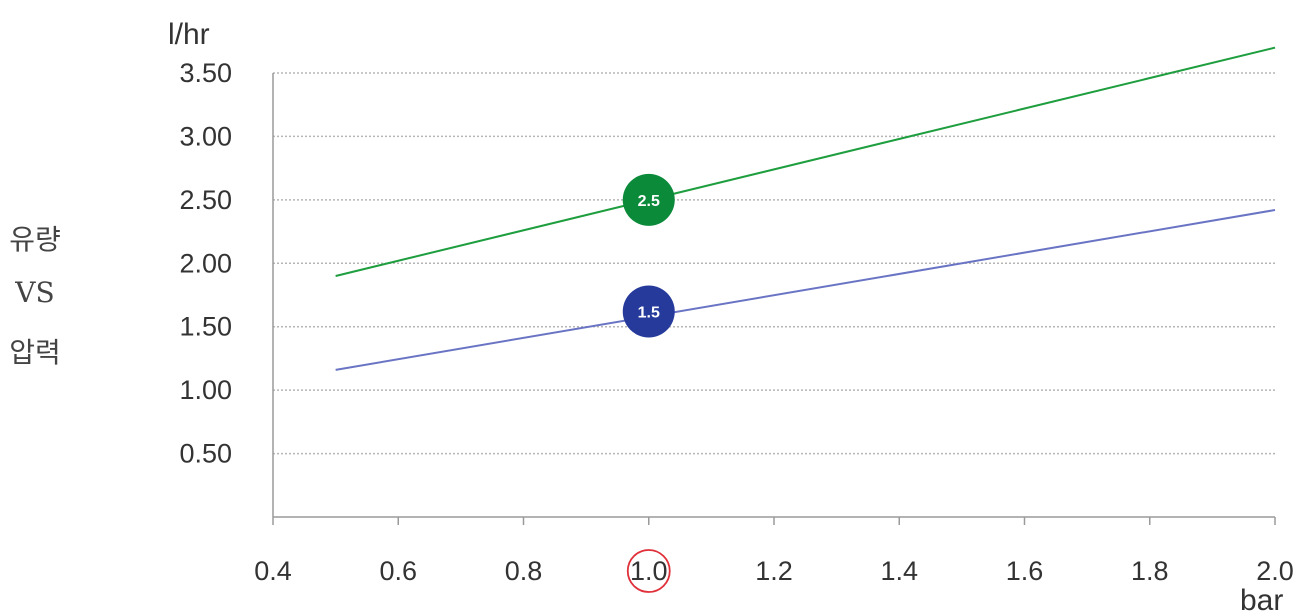  Describe the element at coordinates (1025, 571) in the screenshot. I see `x-tick-label-1.6: 1.6` at that location.